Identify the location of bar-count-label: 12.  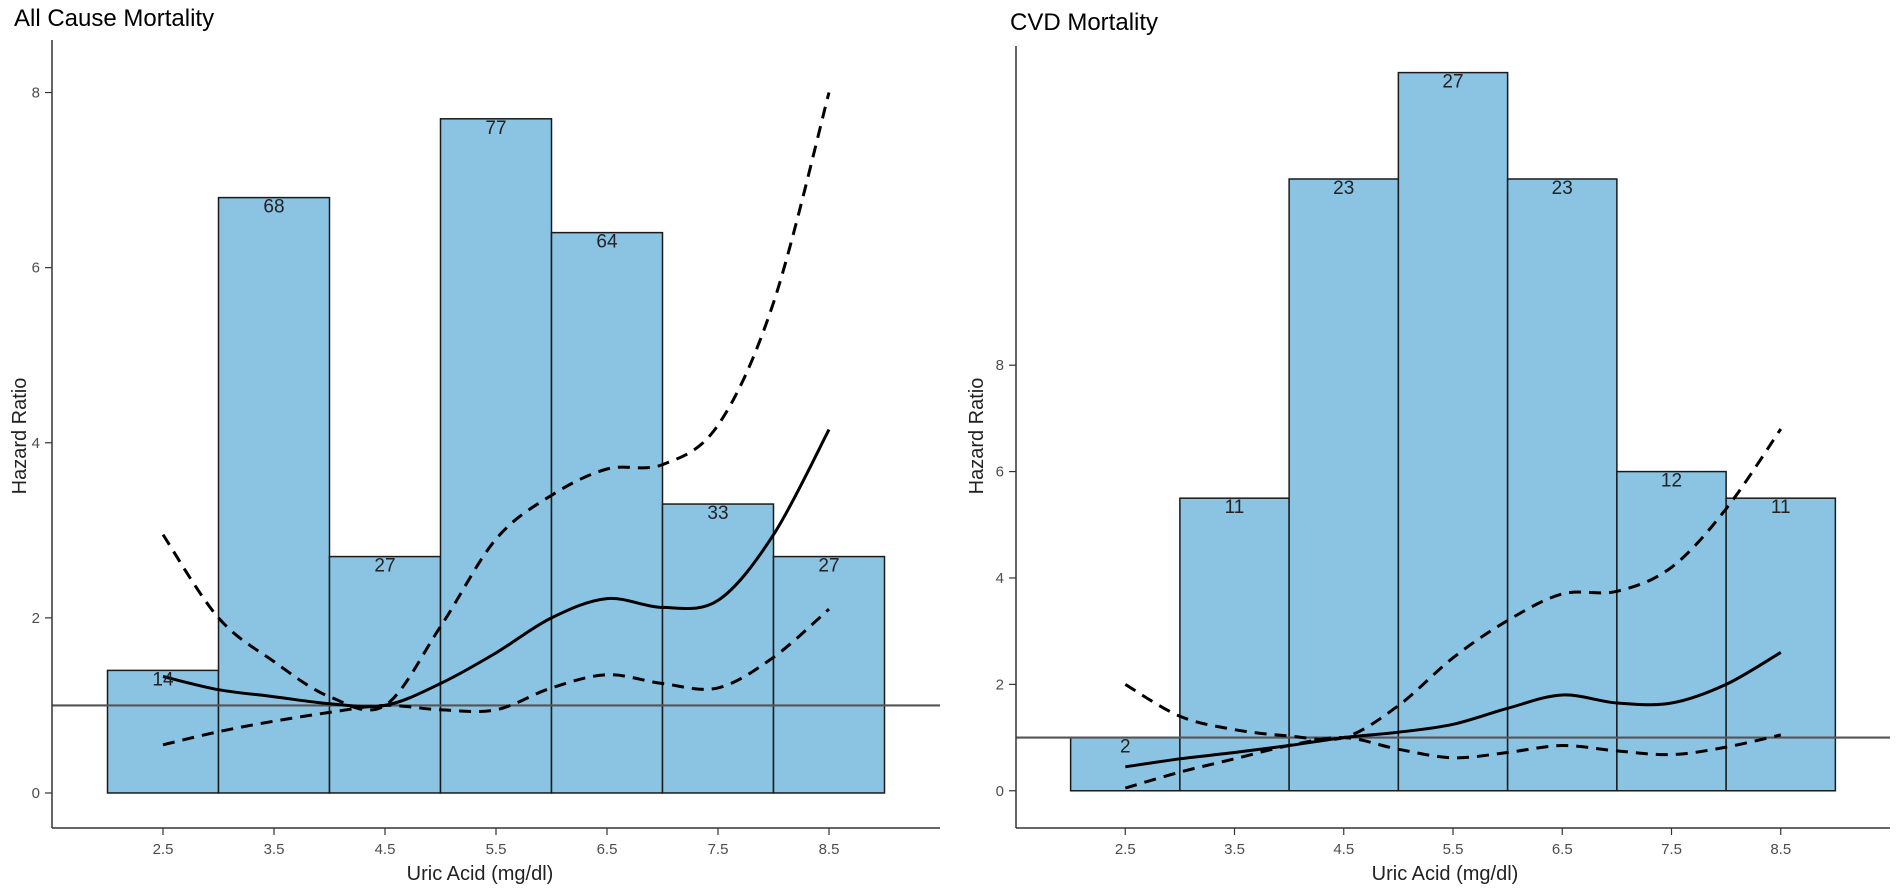
(1671, 481).